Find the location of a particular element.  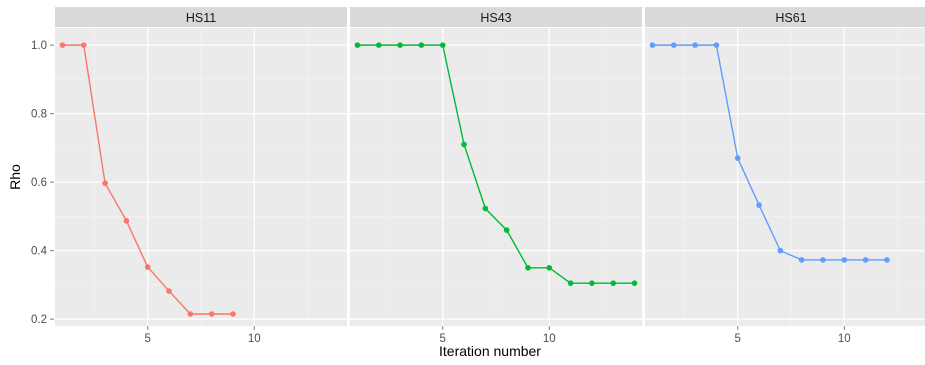

facet-title: HS43 is located at coordinates (495, 18).